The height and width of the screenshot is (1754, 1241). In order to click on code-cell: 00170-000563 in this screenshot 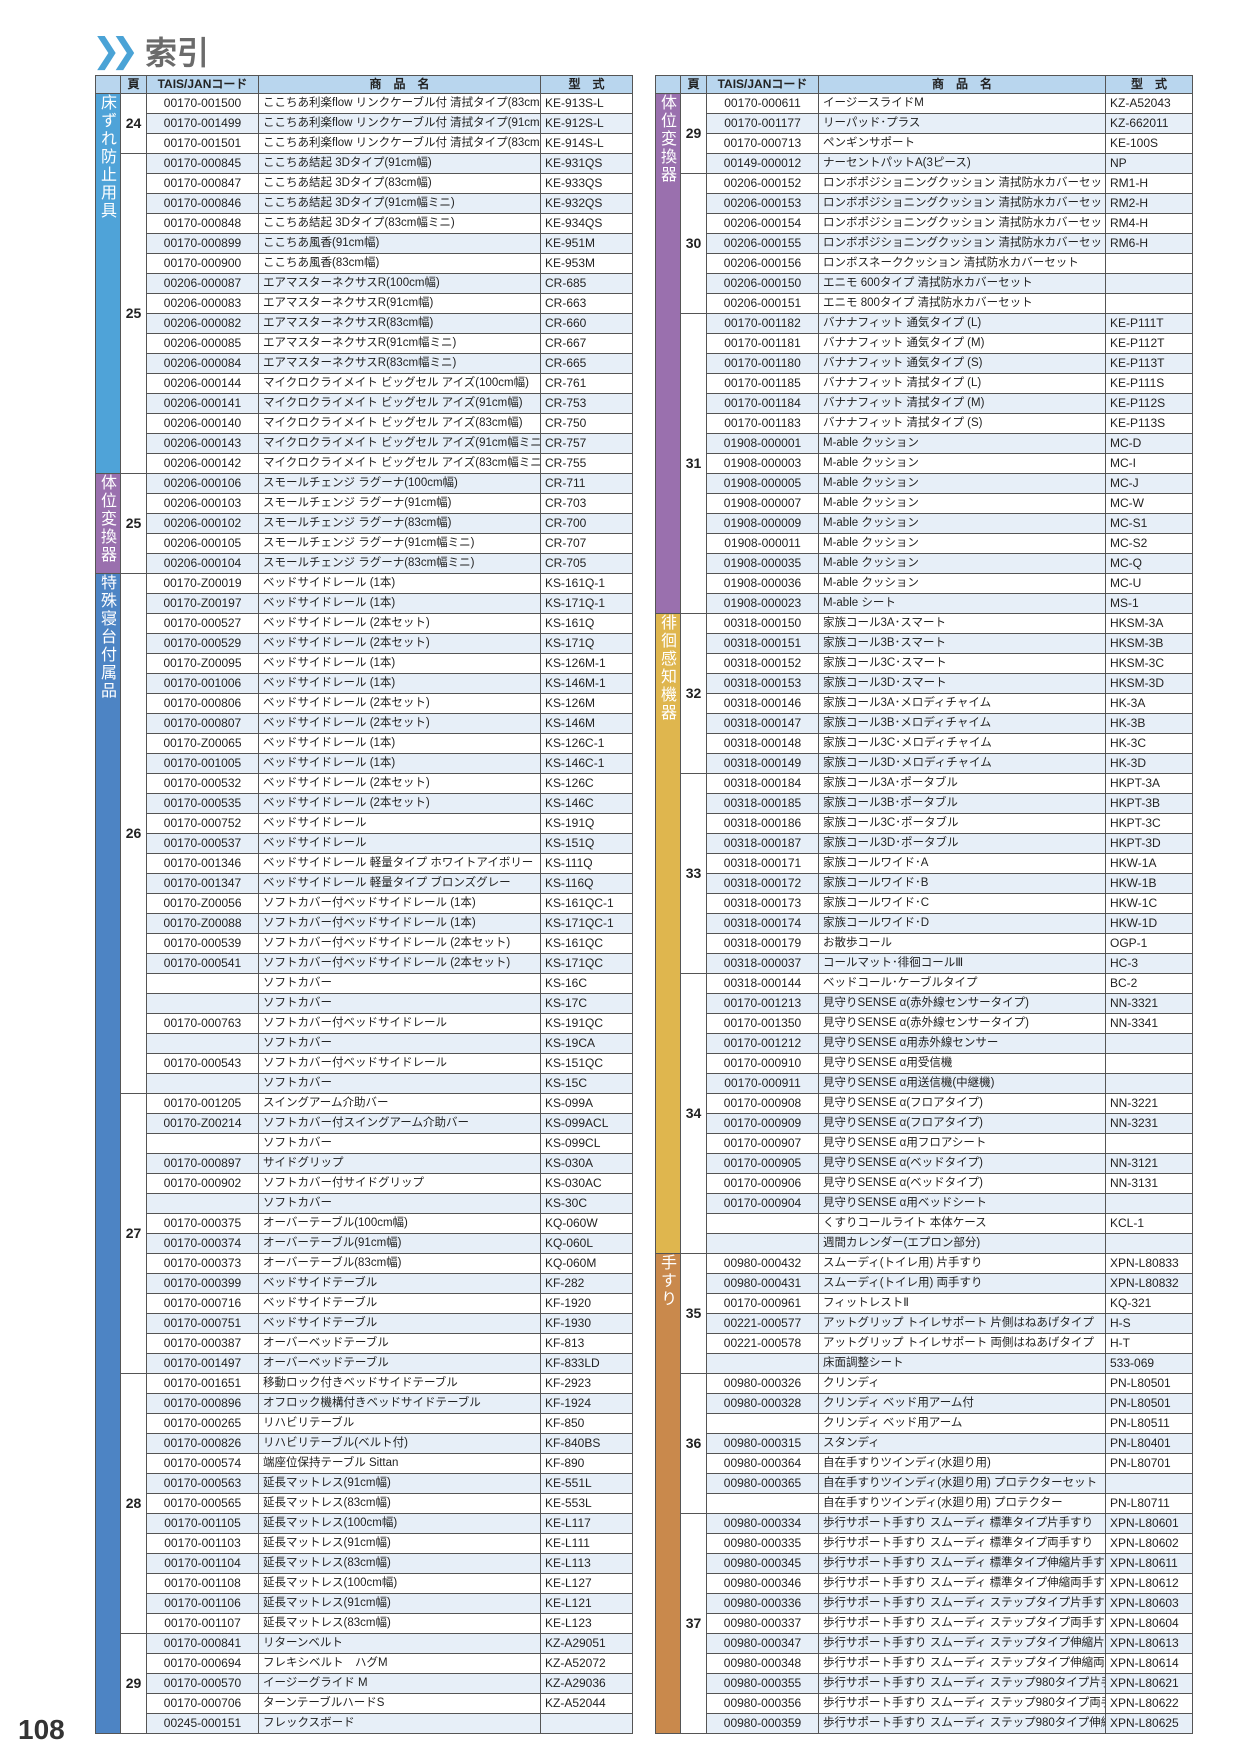, I will do `click(202, 1483)`.